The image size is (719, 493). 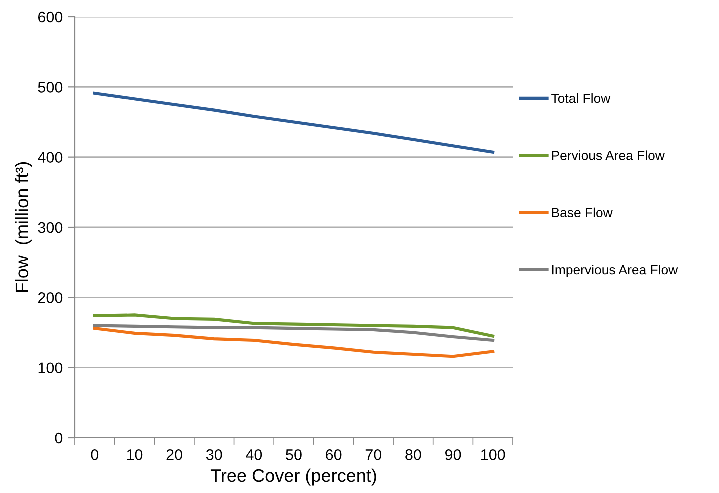 What do you see at coordinates (95, 455) in the screenshot?
I see `x-tick-label: 0` at bounding box center [95, 455].